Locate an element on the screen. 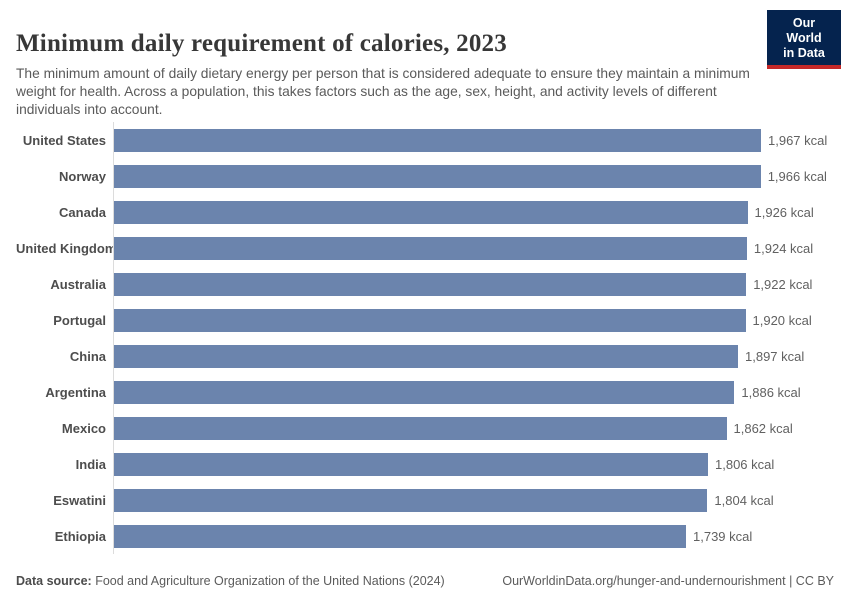 This screenshot has width=850, height=600. bar-area: 1,922 kcal is located at coordinates (473, 284).